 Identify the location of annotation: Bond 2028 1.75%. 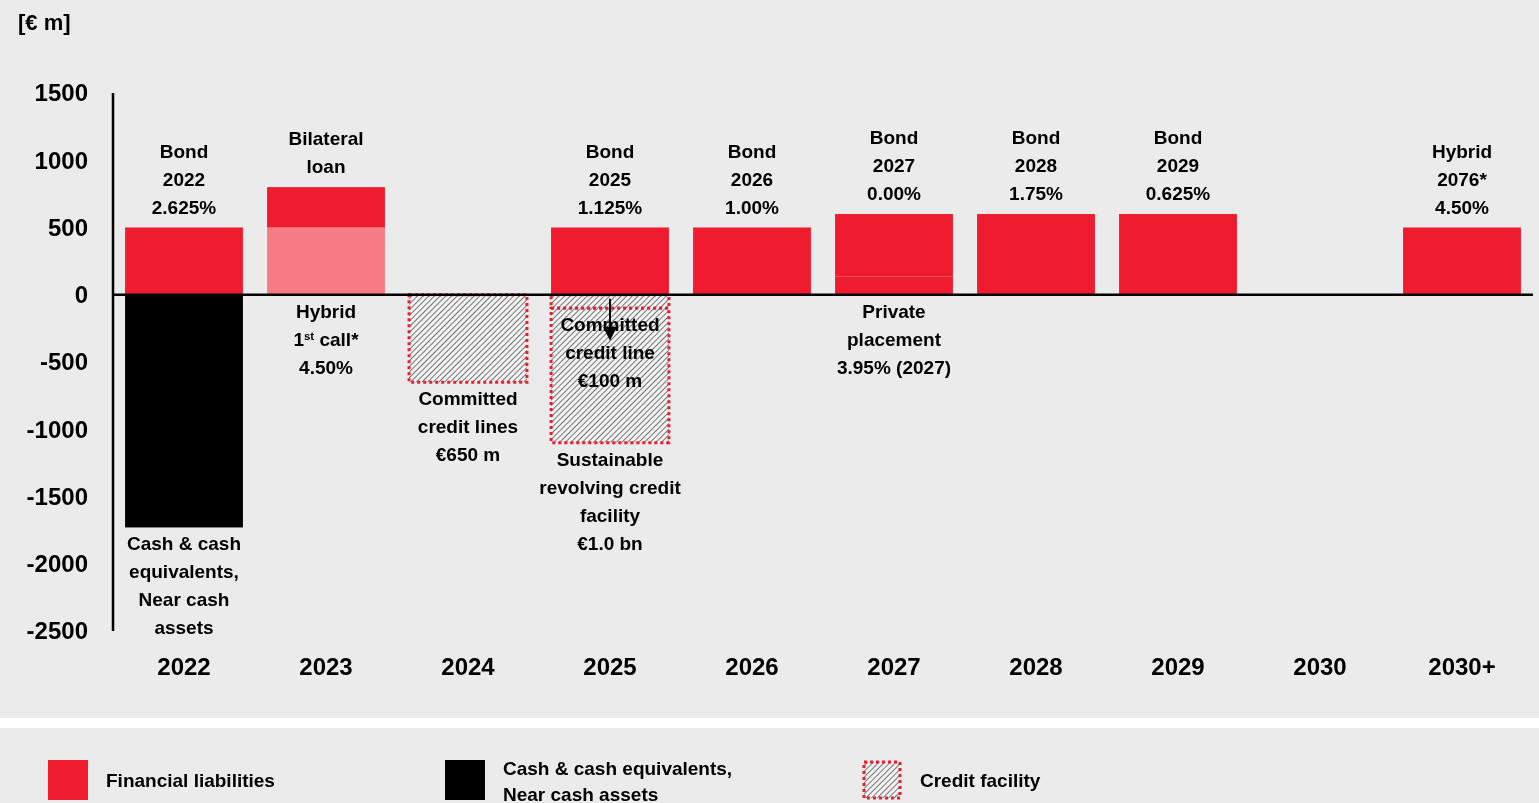
(1036, 166).